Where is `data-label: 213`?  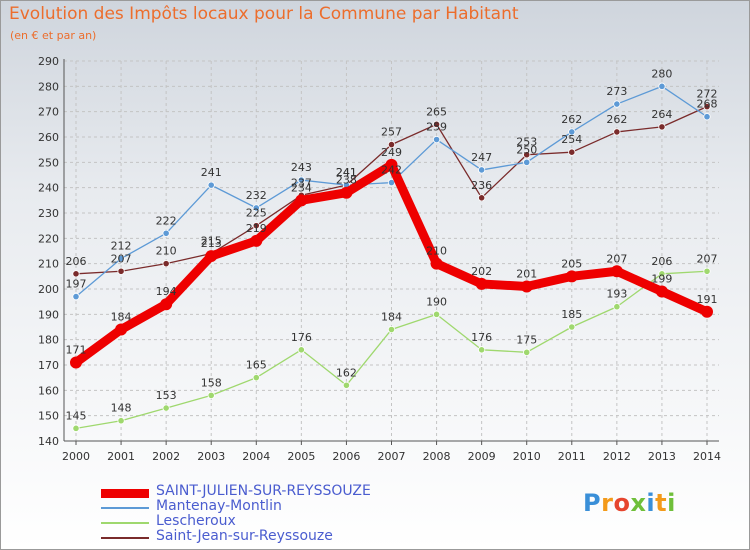
data-label: 213 is located at coordinates (211, 243).